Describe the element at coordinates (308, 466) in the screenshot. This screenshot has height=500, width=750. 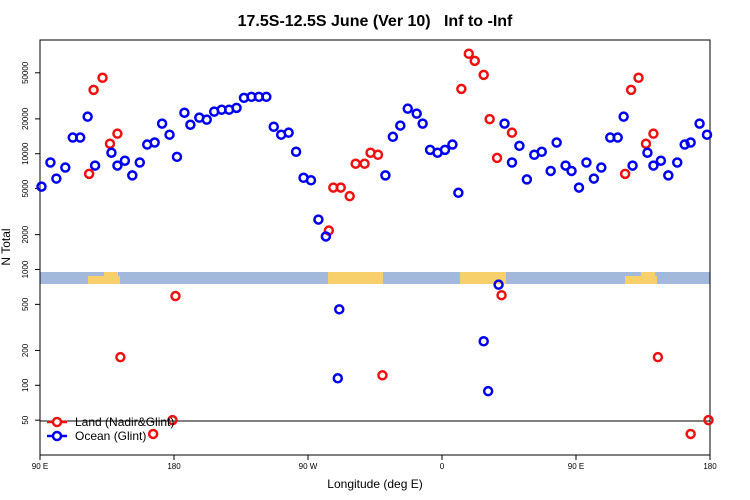
I see `x-tick-label: 90 W` at that location.